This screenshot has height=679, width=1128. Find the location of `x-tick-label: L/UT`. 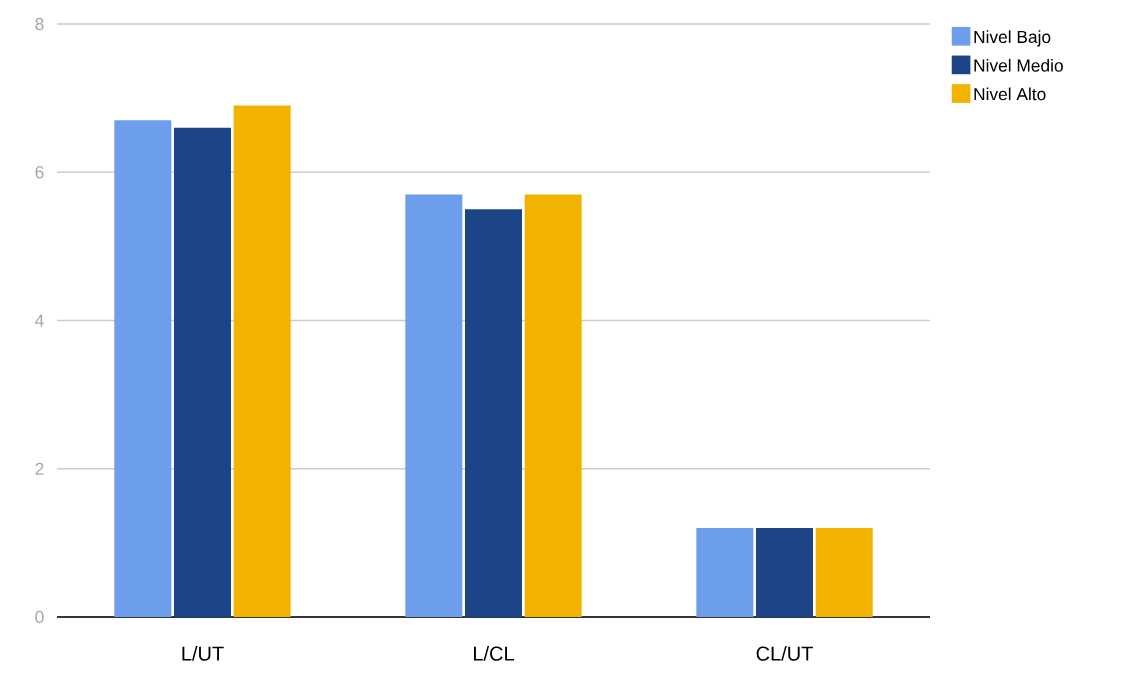

x-tick-label: L/UT is located at coordinates (203, 653).